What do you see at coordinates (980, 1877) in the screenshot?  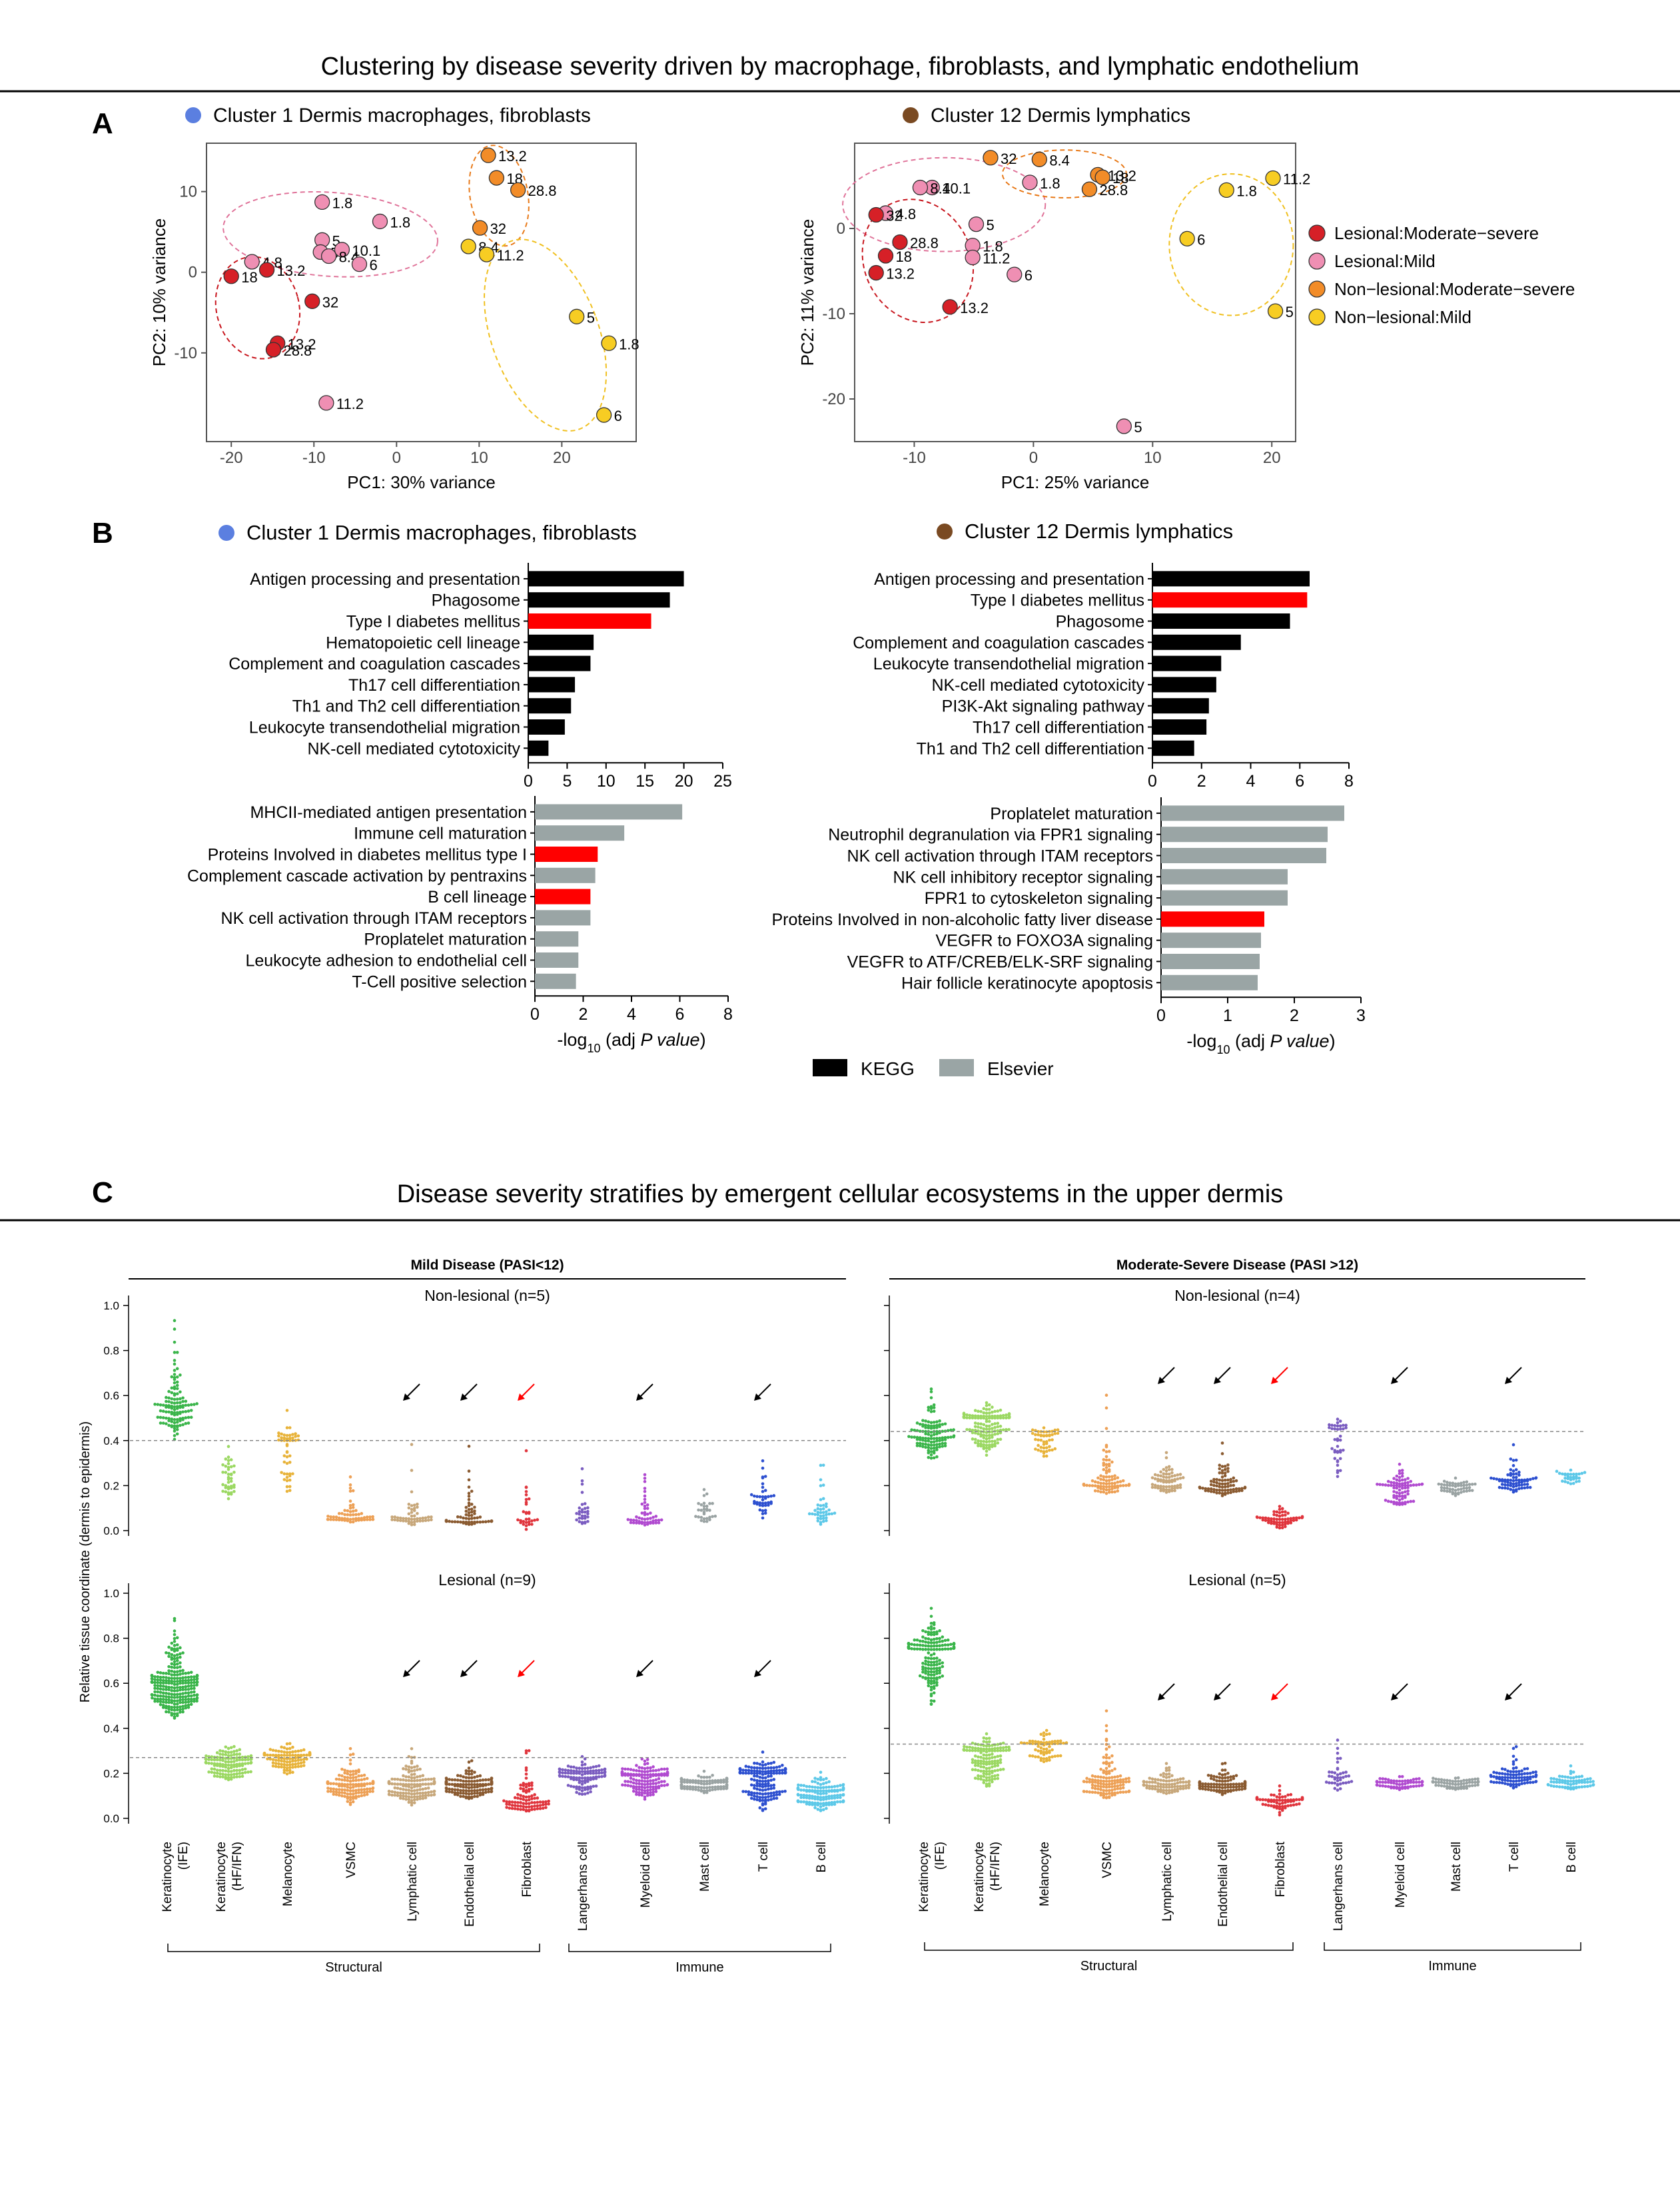 I see `cell-type-label: Keratinocyte` at bounding box center [980, 1877].